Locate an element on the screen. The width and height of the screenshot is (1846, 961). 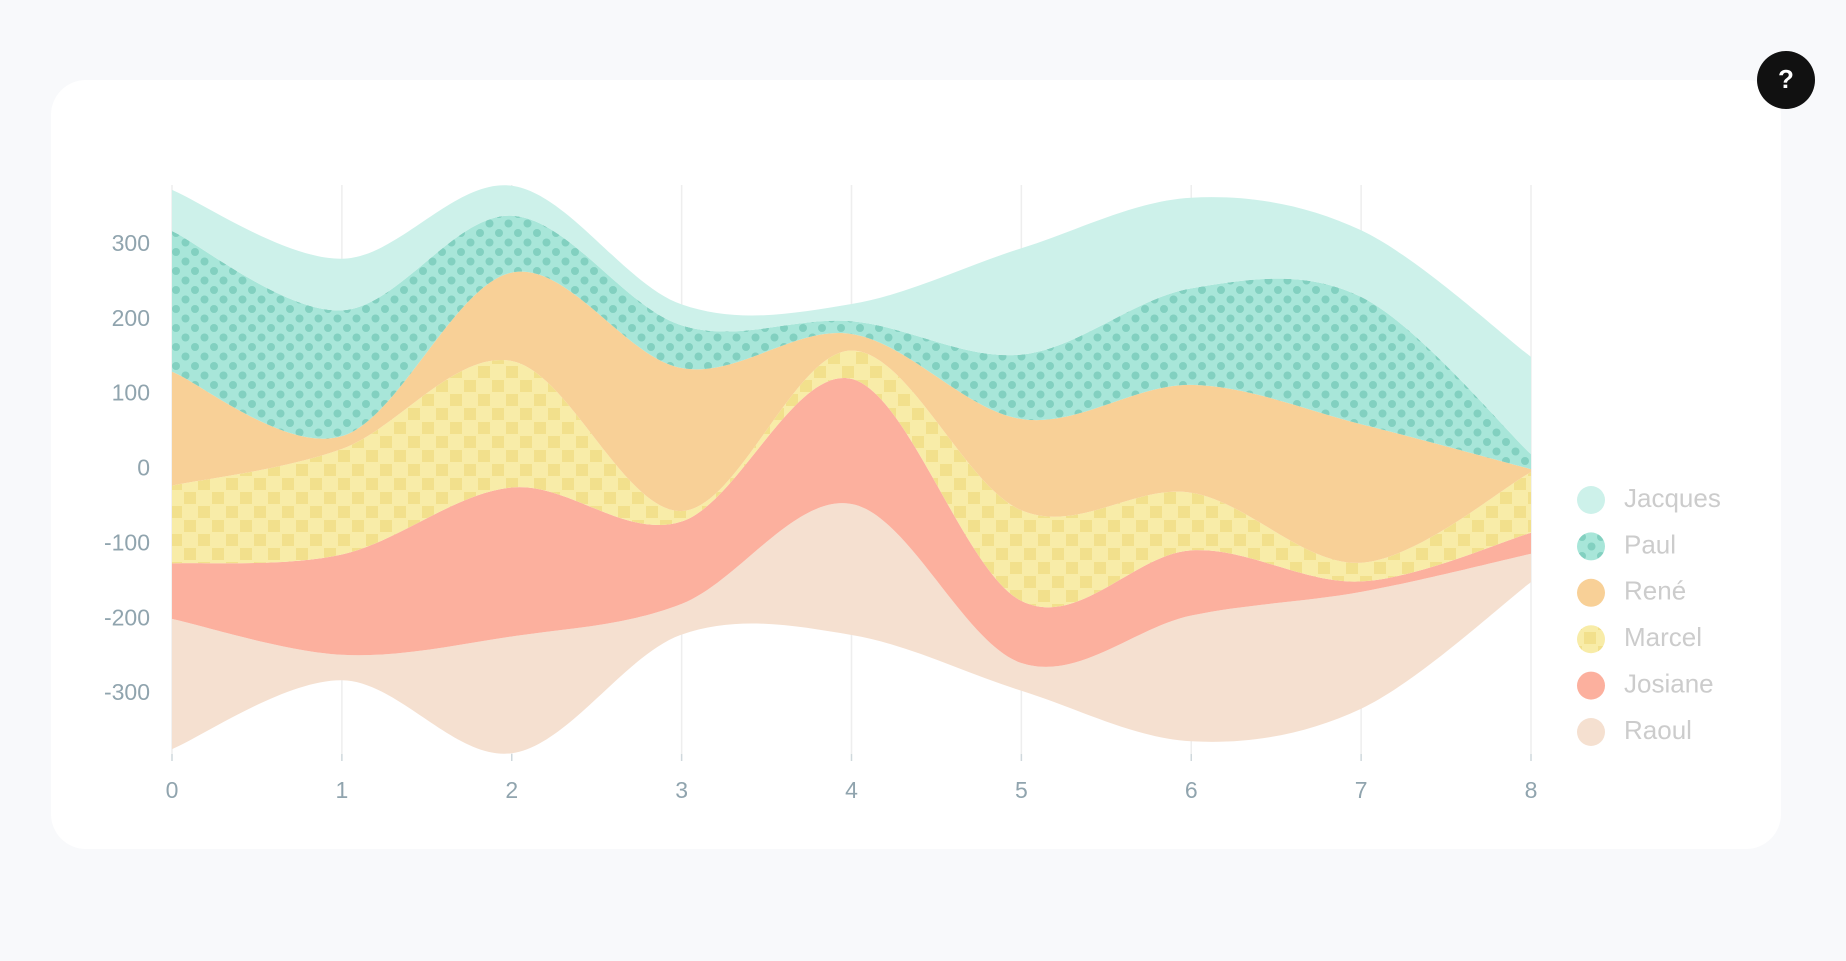
legend-label: René is located at coordinates (1655, 591).